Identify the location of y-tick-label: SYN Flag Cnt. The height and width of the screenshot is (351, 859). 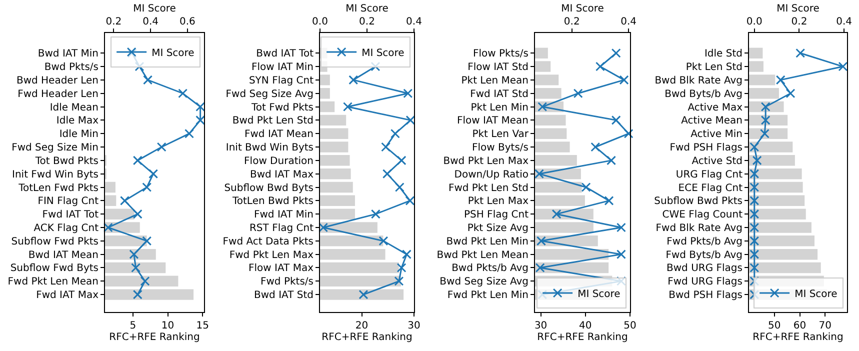
(281, 80).